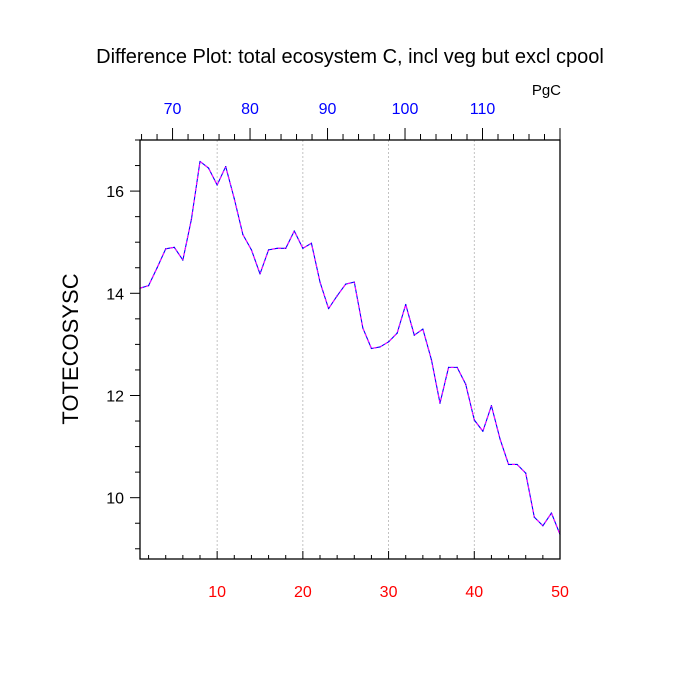  I want to click on top-tick-label: 80, so click(250, 109).